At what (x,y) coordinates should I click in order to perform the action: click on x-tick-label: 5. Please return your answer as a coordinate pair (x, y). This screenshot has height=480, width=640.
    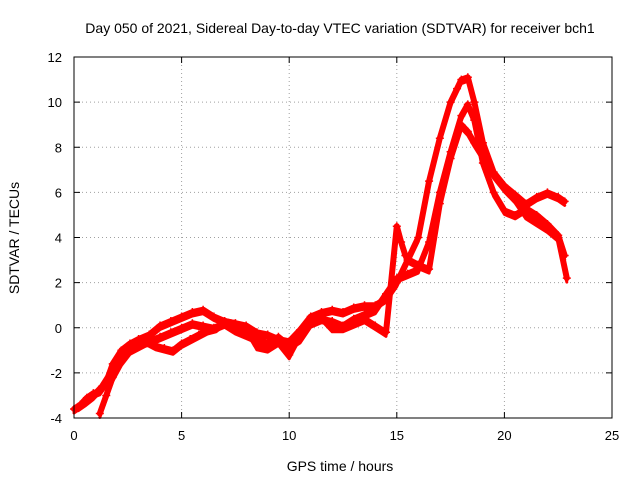
    Looking at the image, I should click on (181, 435).